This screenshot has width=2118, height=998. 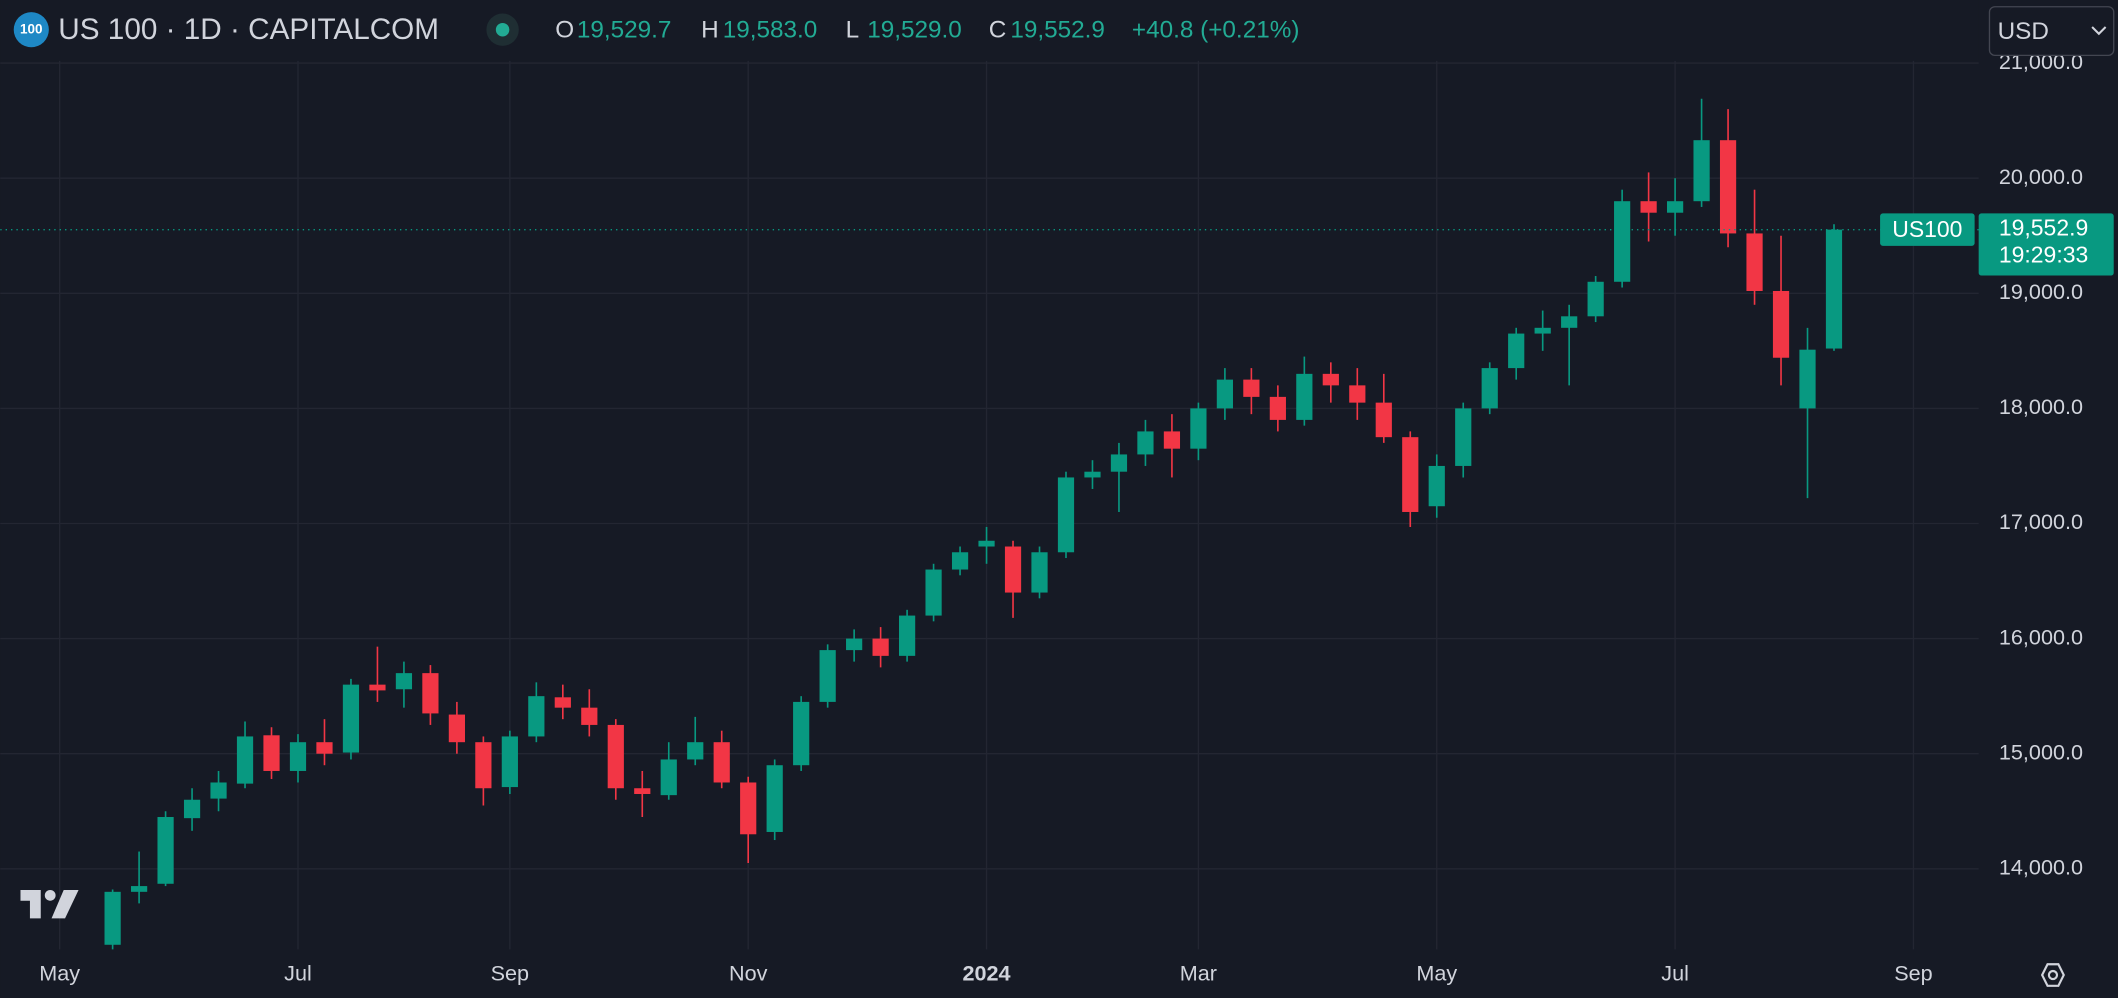 What do you see at coordinates (2023, 31) in the screenshot?
I see `currency-label: USD` at bounding box center [2023, 31].